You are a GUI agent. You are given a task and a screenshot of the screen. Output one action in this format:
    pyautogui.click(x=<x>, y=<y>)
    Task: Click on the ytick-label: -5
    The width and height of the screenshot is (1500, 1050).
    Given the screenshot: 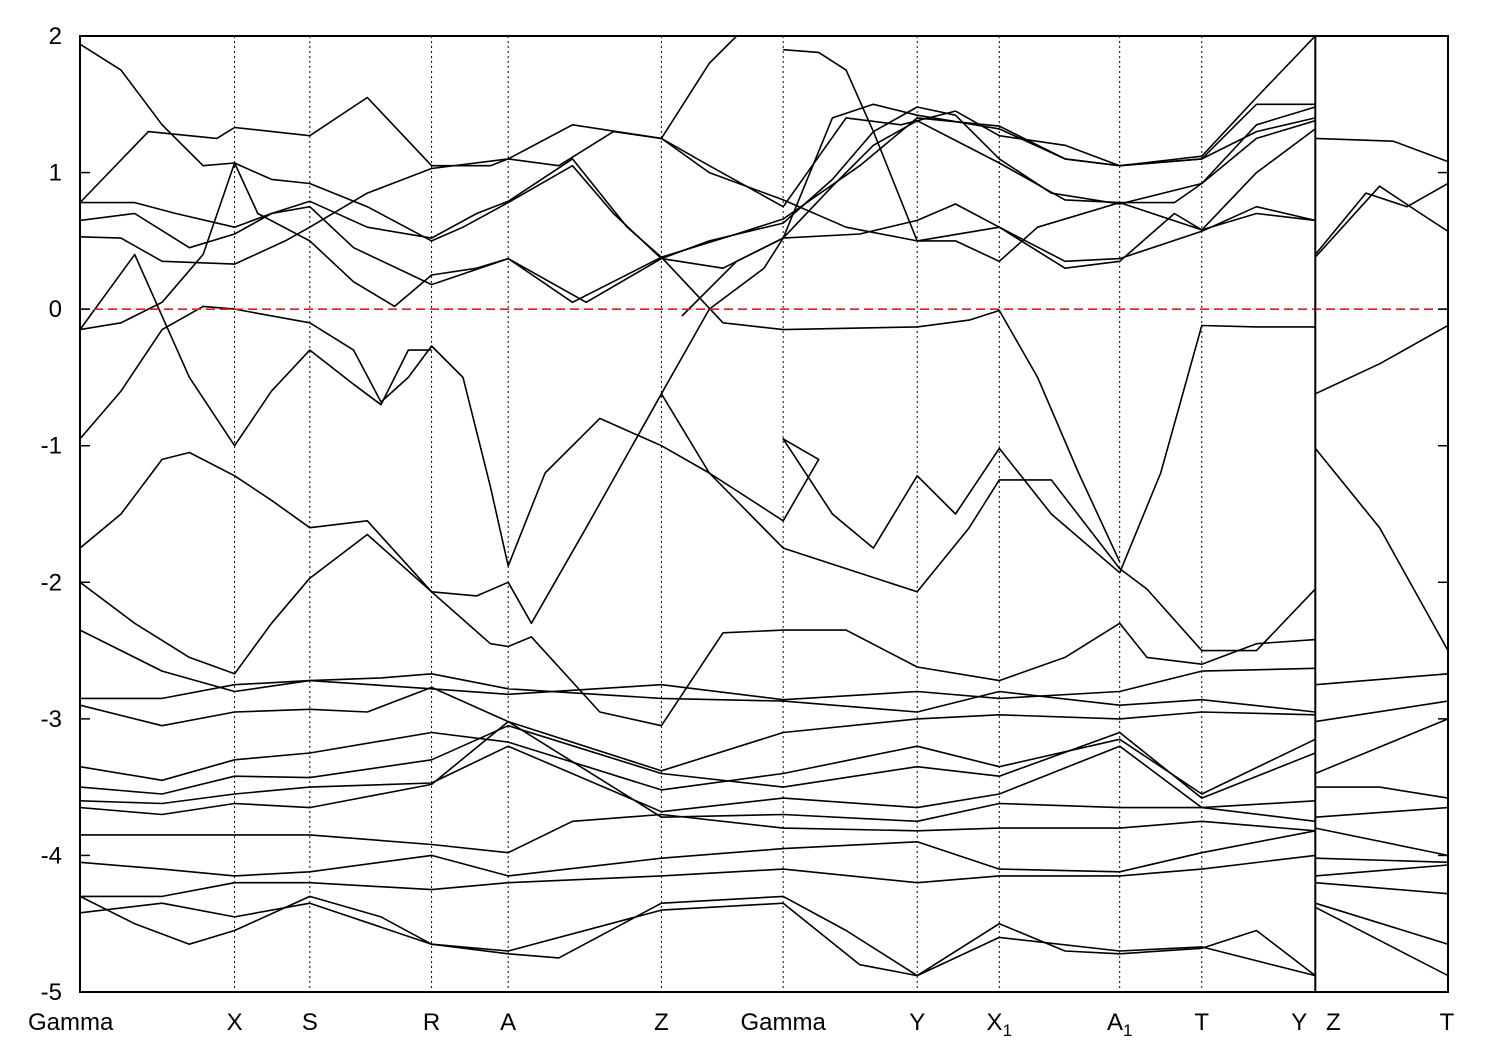 What is the action you would take?
    pyautogui.click(x=51, y=992)
    